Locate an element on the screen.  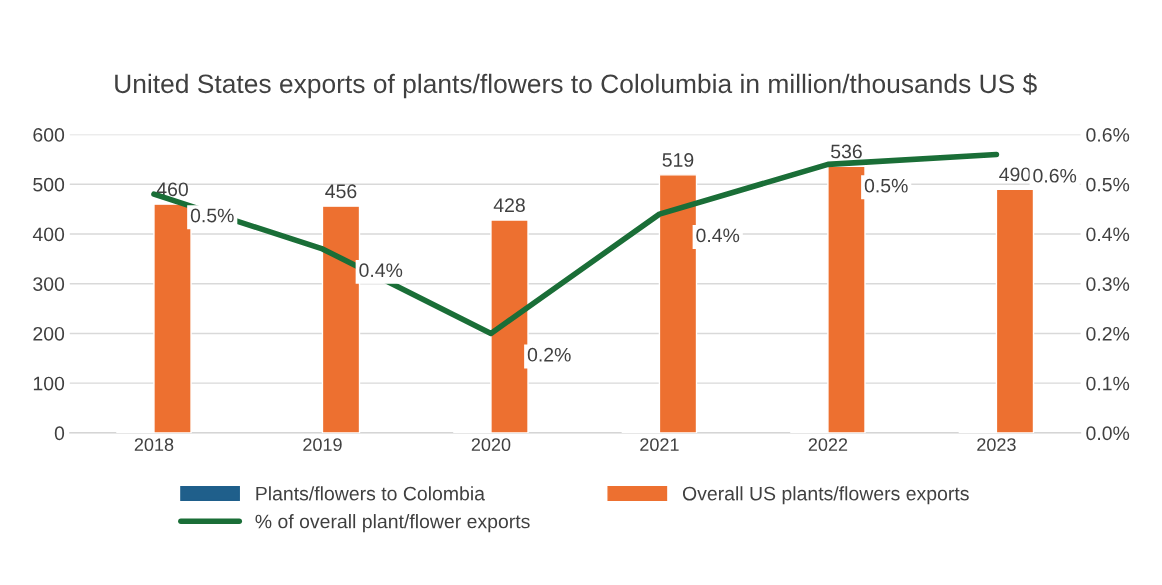
y2-tick-label: 0.5% is located at coordinates (1108, 184).